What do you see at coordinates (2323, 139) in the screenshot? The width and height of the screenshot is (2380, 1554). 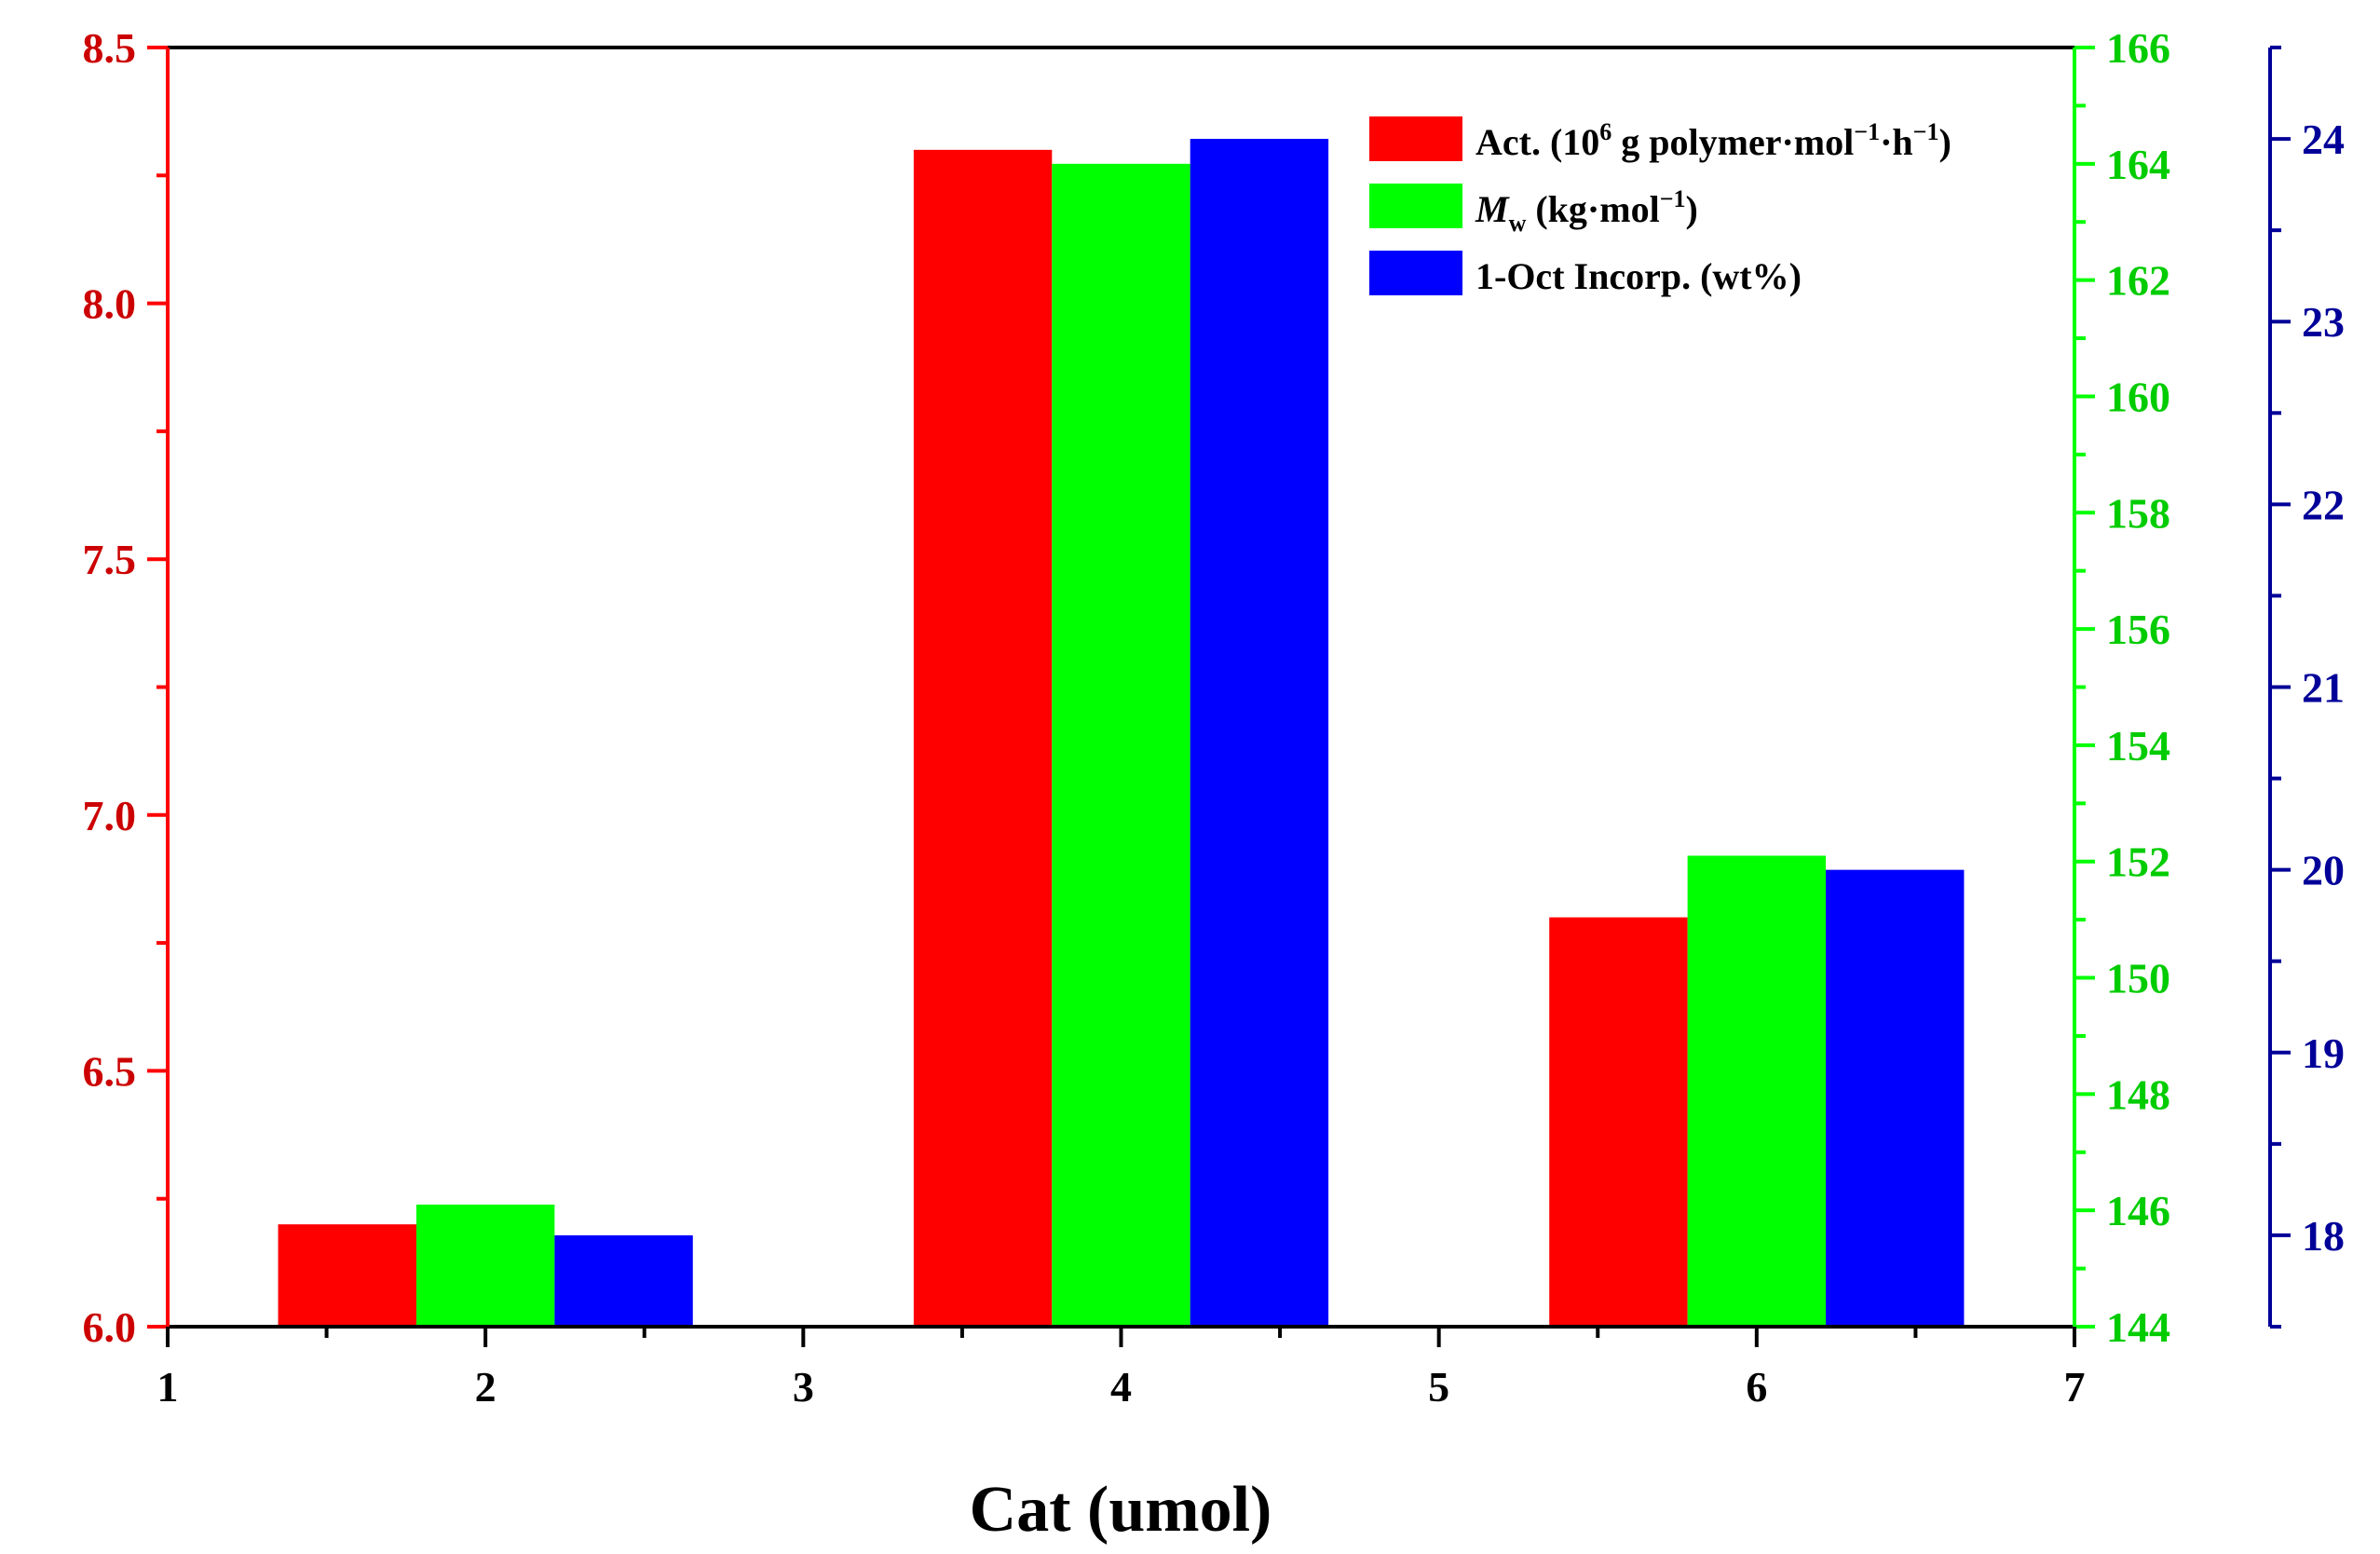 I see `blue-axis-tick-label: 24` at bounding box center [2323, 139].